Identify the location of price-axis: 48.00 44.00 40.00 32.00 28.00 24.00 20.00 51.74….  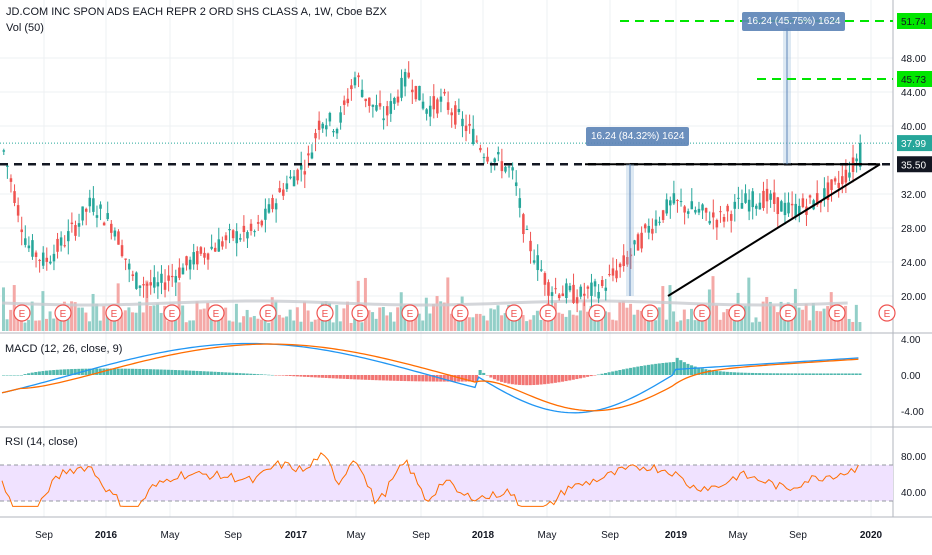
(914, 158).